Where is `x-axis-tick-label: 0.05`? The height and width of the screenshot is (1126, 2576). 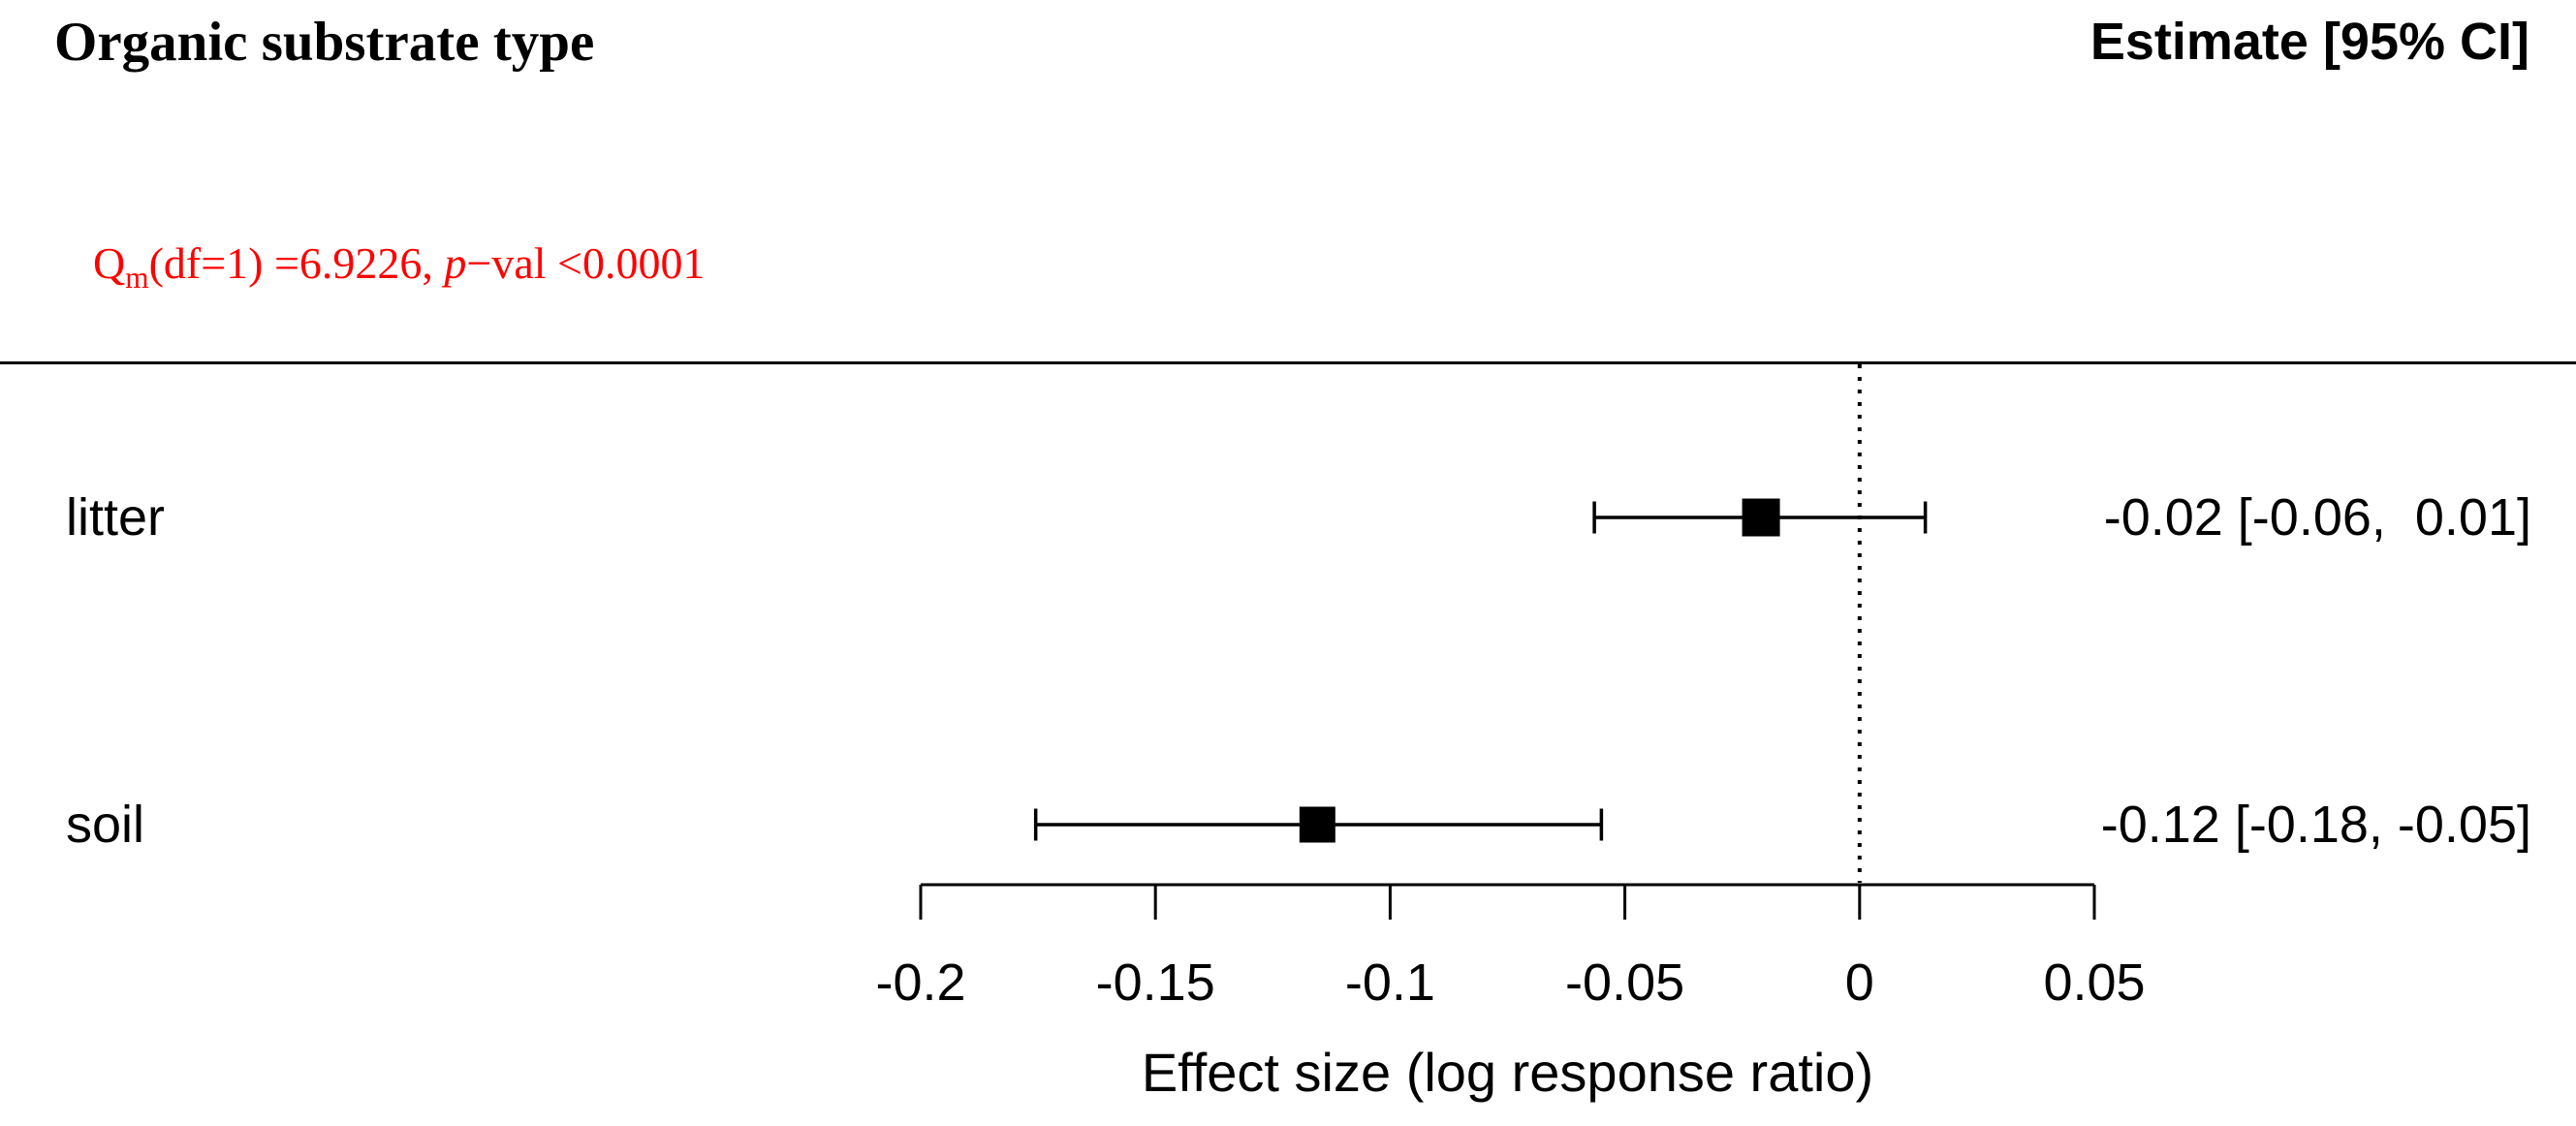
x-axis-tick-label: 0.05 is located at coordinates (2094, 983).